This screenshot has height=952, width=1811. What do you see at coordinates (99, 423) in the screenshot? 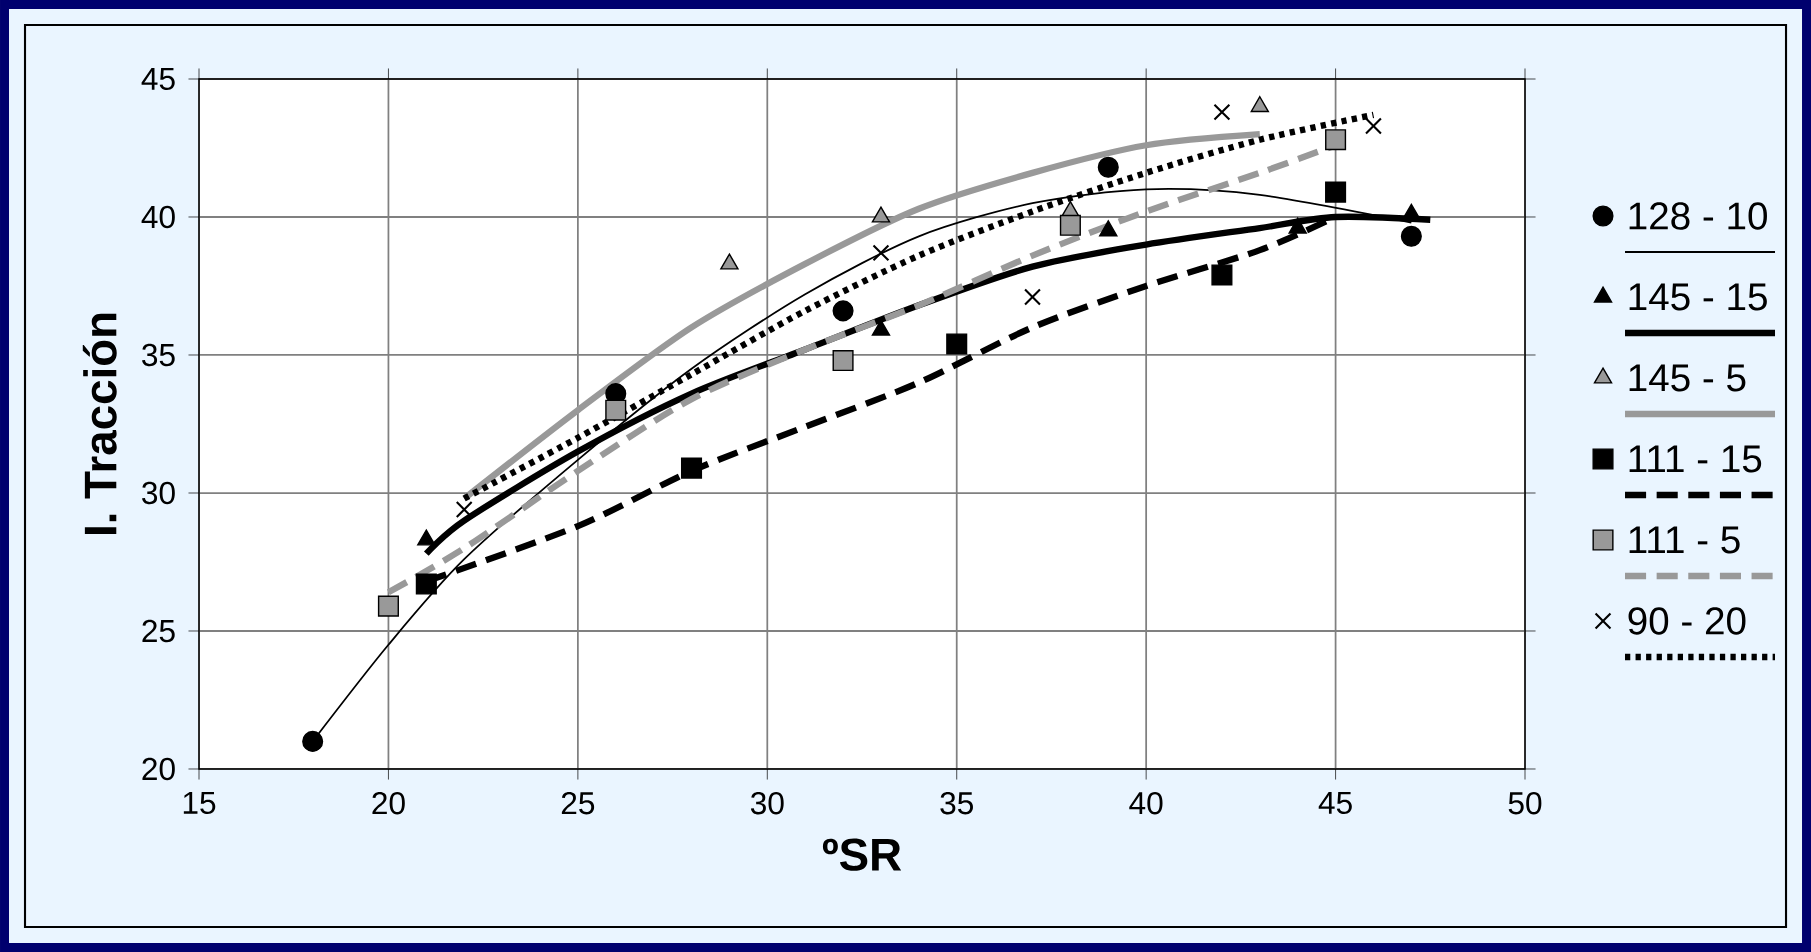
I see `y-axis-title: I. Tracción` at bounding box center [99, 423].